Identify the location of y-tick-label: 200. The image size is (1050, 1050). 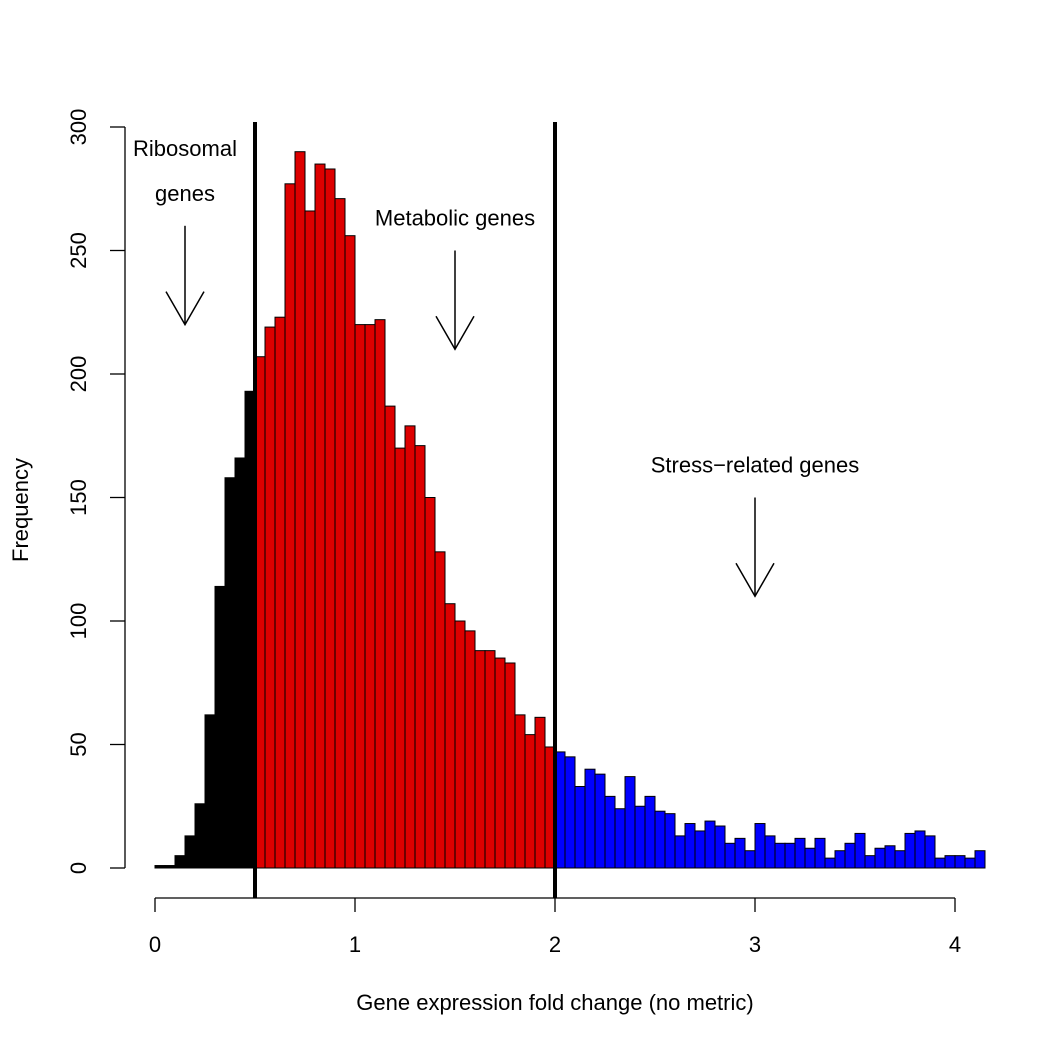
(78, 374).